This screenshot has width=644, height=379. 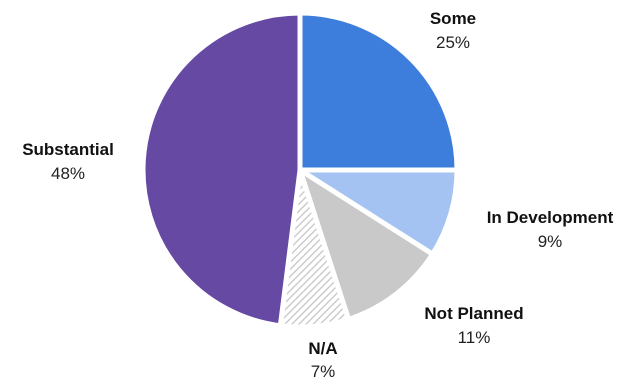 I want to click on slice-label-some: Some, so click(x=453, y=18).